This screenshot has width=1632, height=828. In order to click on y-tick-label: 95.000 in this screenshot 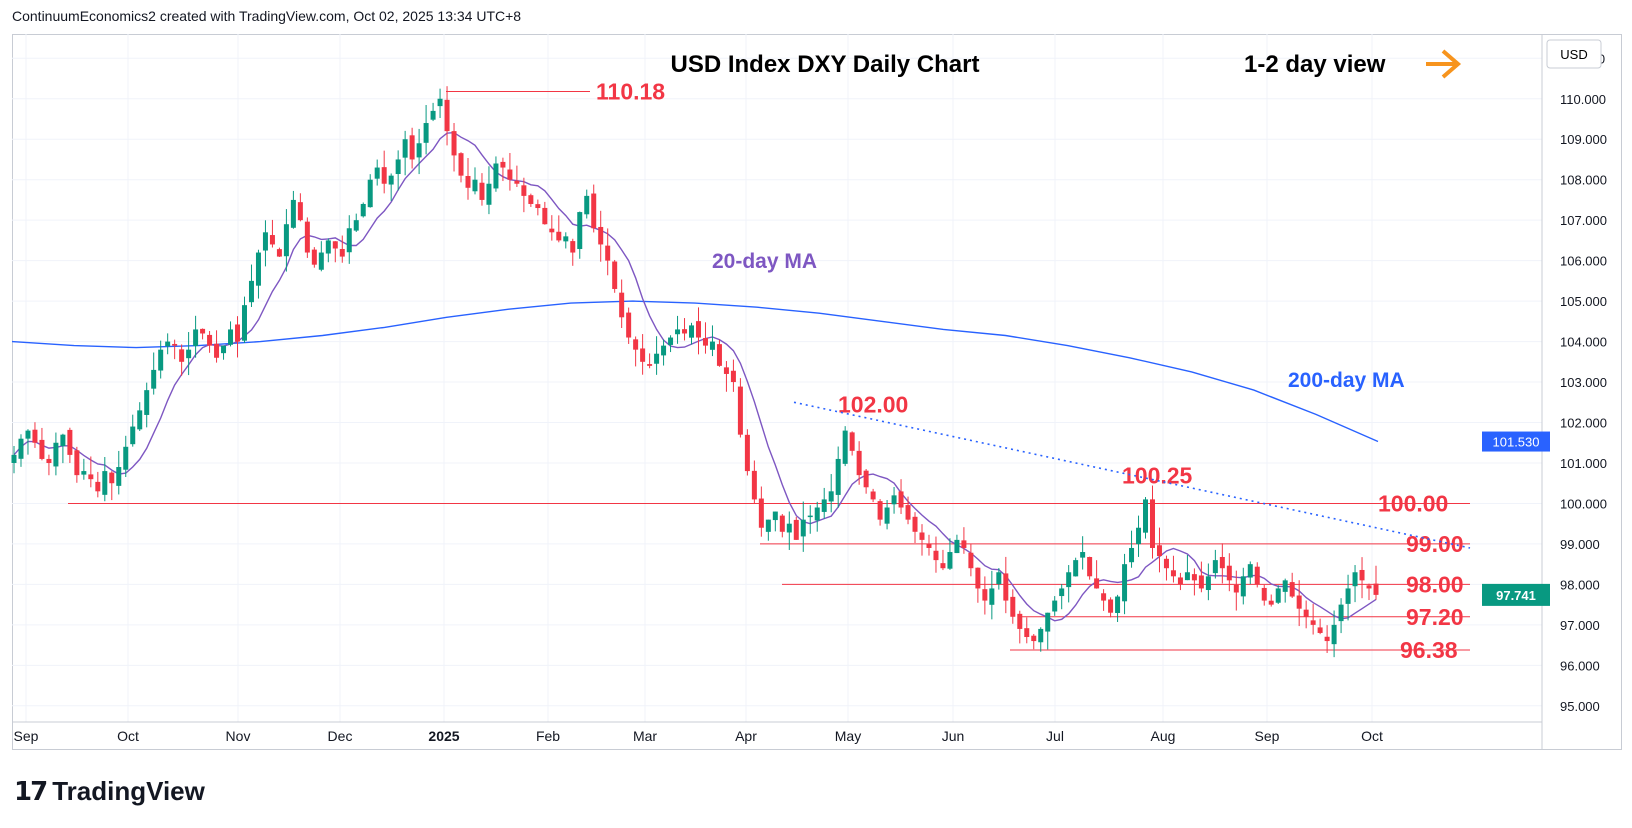, I will do `click(1580, 706)`.